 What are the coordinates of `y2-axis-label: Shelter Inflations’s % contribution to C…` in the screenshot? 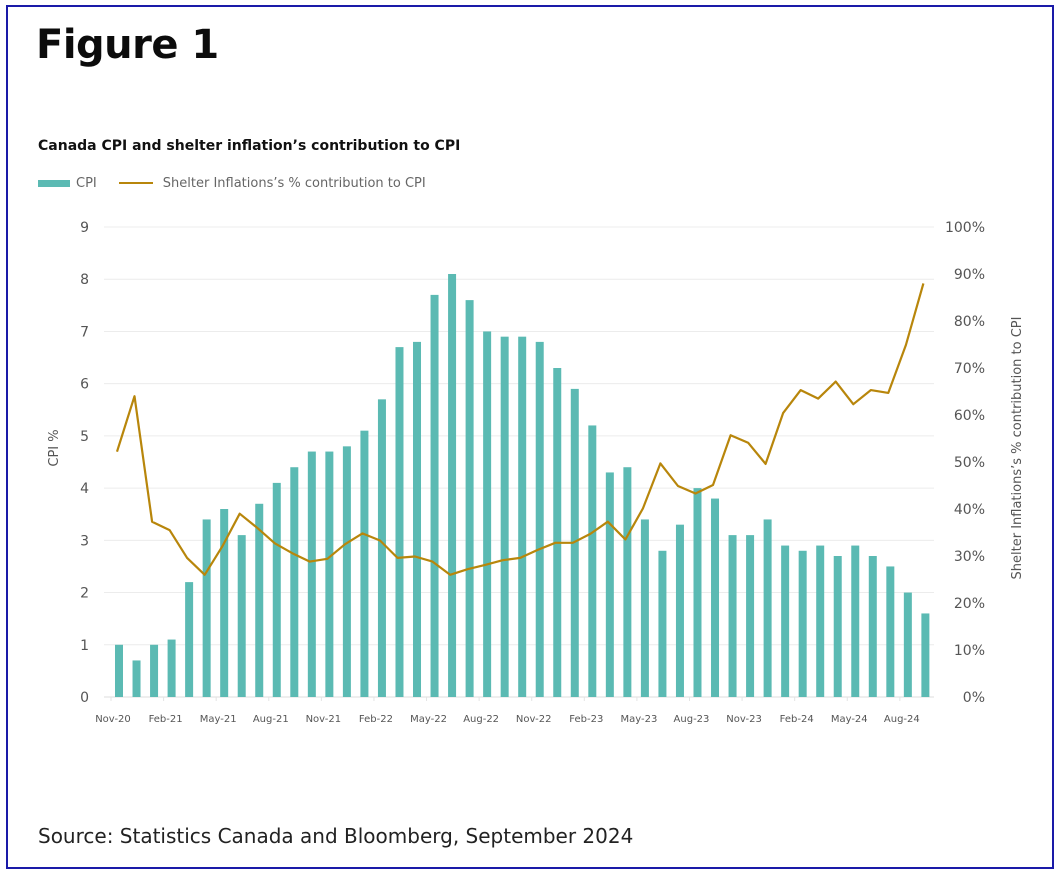 It's located at (1017, 448).